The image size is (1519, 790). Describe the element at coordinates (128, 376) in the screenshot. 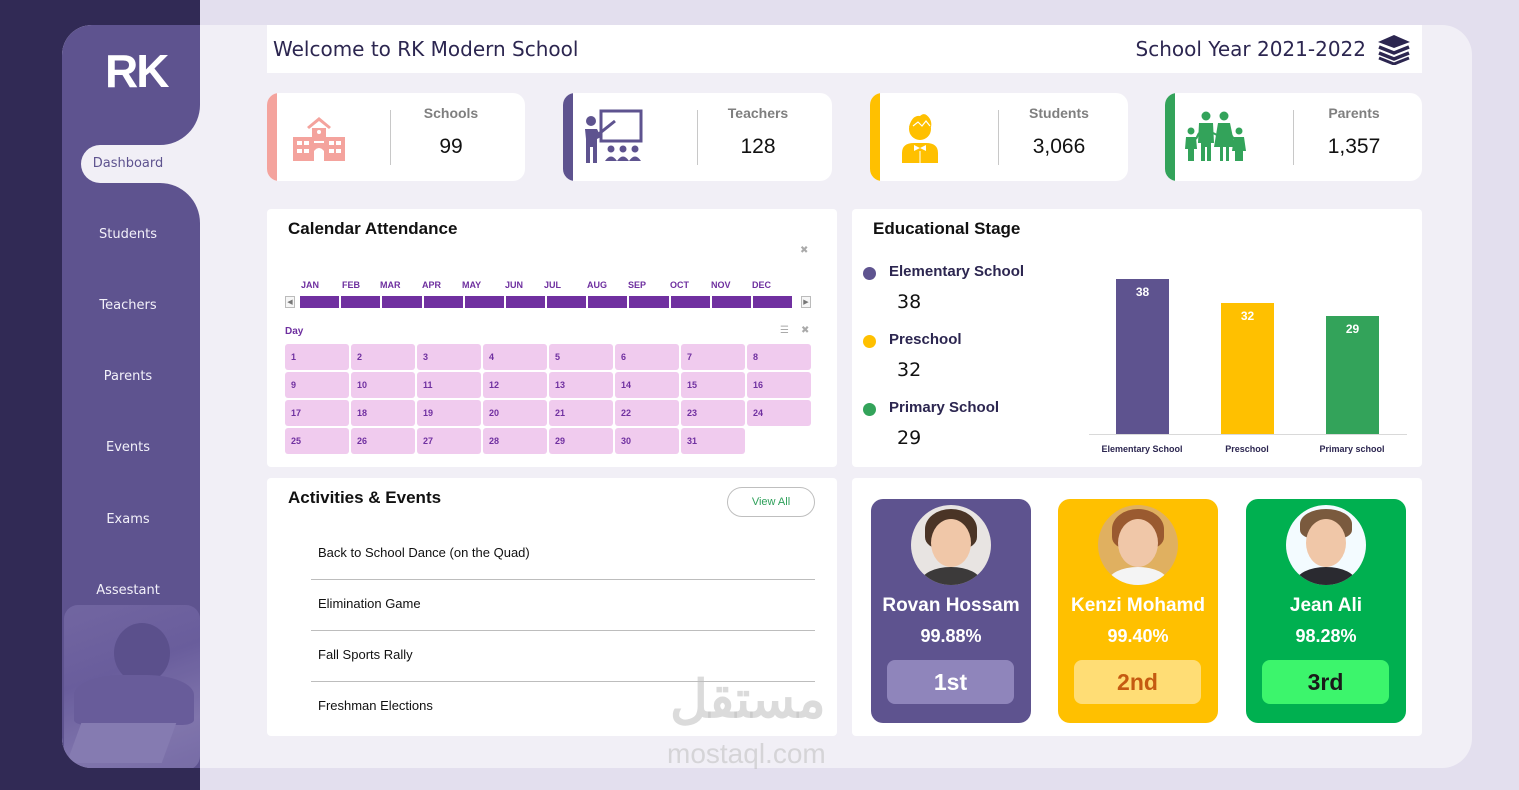

I see `sidebar-item-parents: Parents` at that location.